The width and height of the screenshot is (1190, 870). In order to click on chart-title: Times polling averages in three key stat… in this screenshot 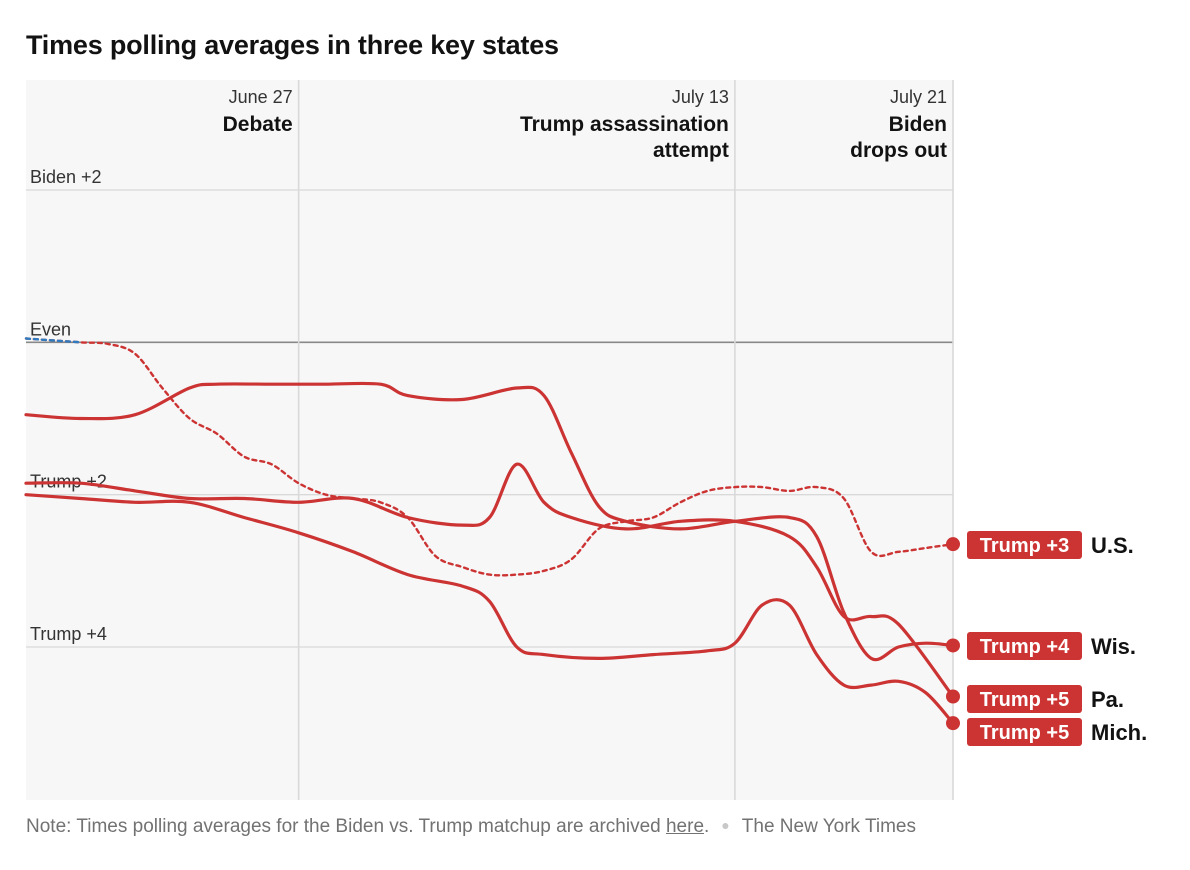, I will do `click(292, 45)`.